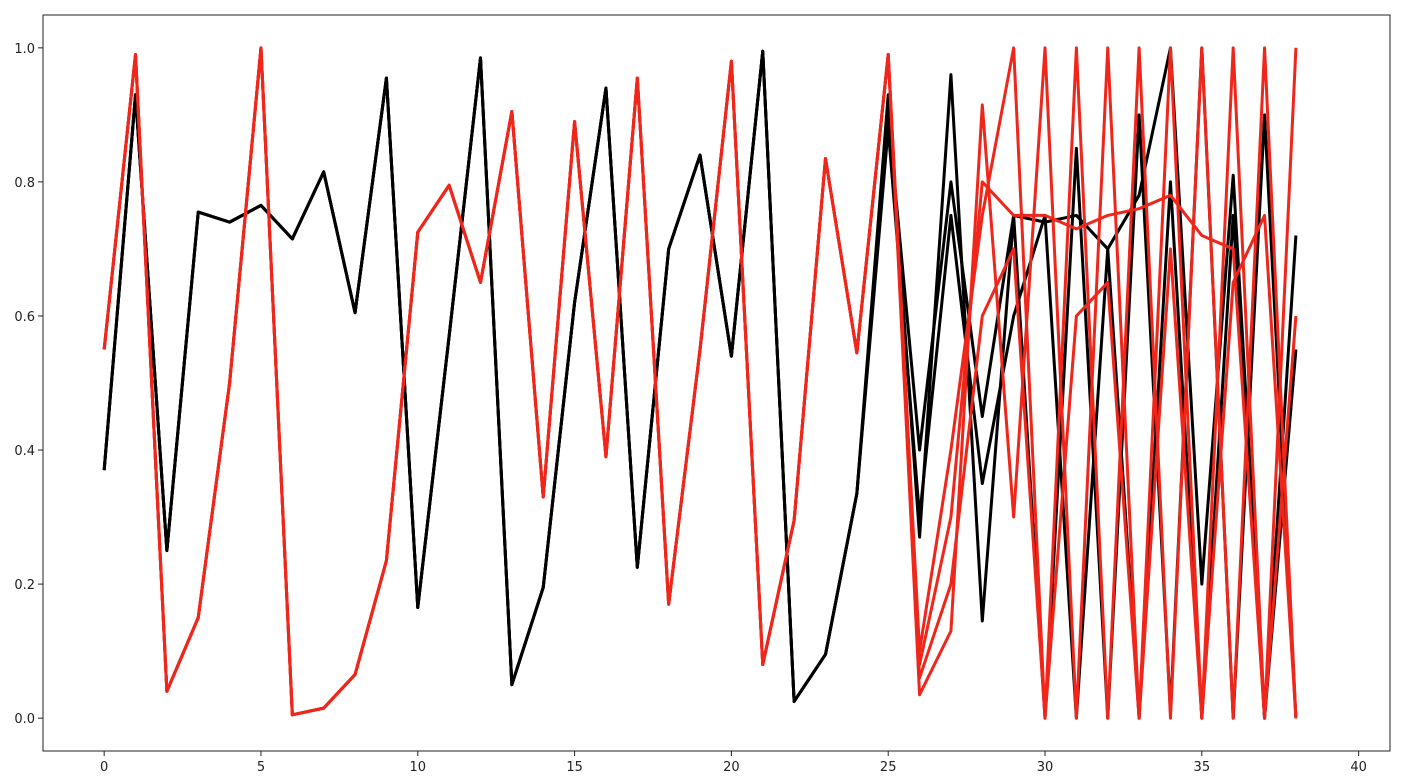  What do you see at coordinates (24, 49) in the screenshot?
I see `y-tick-label: 1.0` at bounding box center [24, 49].